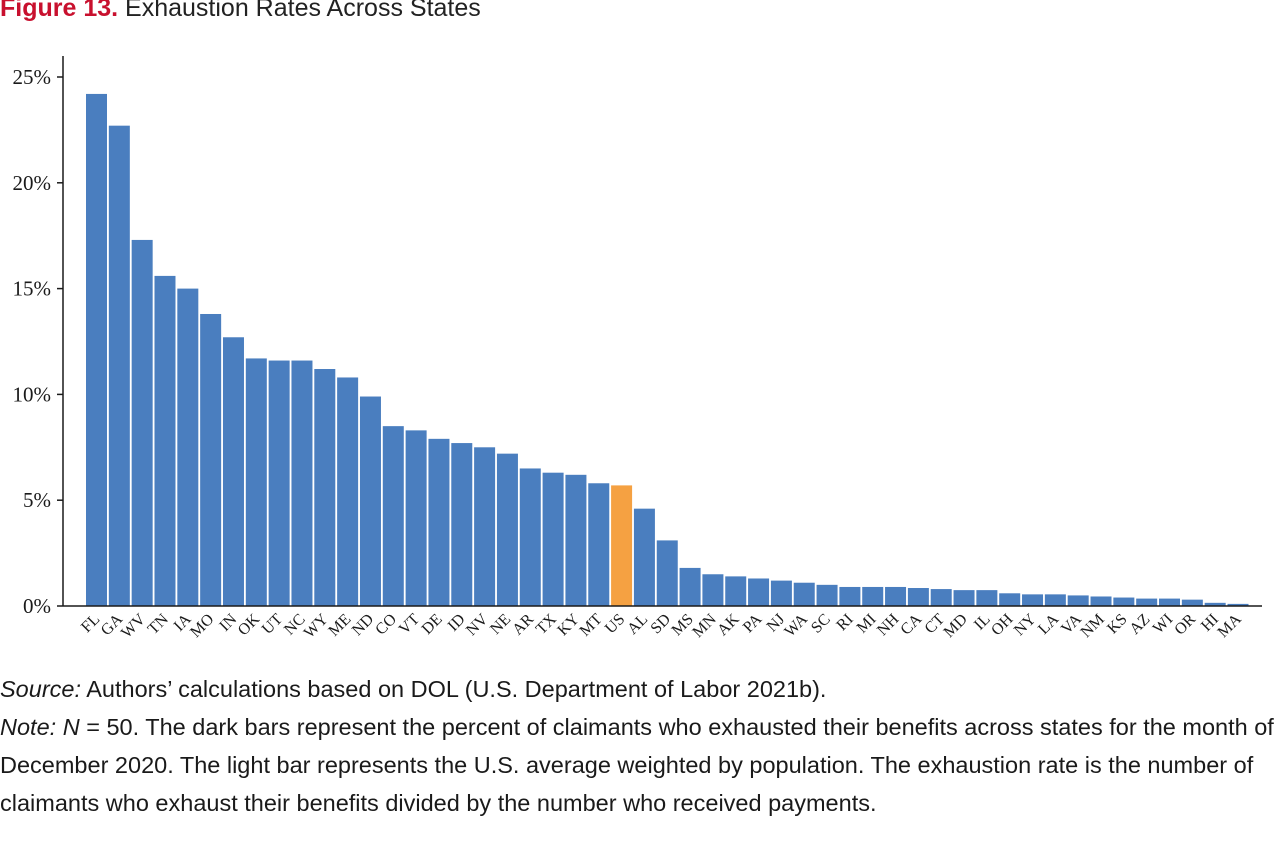 Image resolution: width=1280 pixels, height=860 pixels. Describe the element at coordinates (728, 624) in the screenshot. I see `x-tick-label: AK` at that location.